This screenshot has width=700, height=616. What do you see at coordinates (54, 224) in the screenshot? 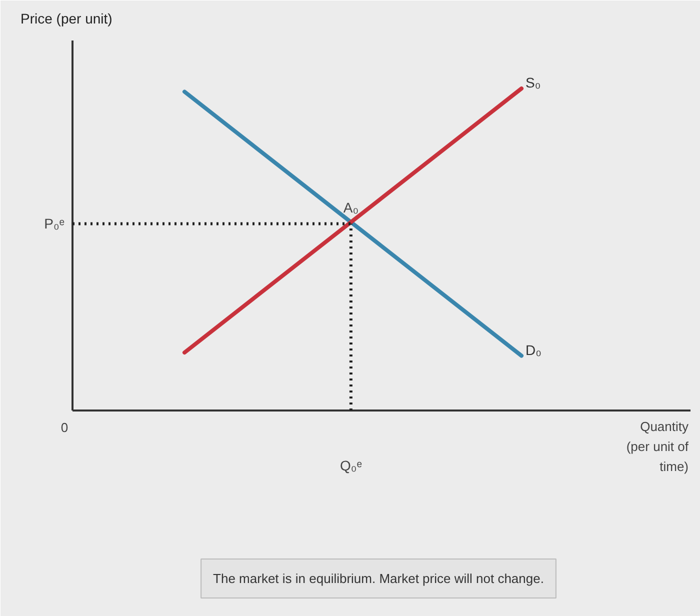
I see `ref-line-label: P₀ᵉ` at bounding box center [54, 224].